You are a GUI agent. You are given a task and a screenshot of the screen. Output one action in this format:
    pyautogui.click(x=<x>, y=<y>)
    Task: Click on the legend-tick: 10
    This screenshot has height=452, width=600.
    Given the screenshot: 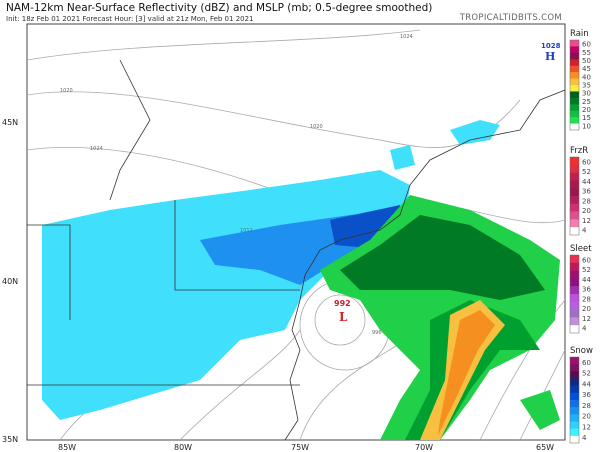 What is the action you would take?
    pyautogui.click(x=586, y=126)
    